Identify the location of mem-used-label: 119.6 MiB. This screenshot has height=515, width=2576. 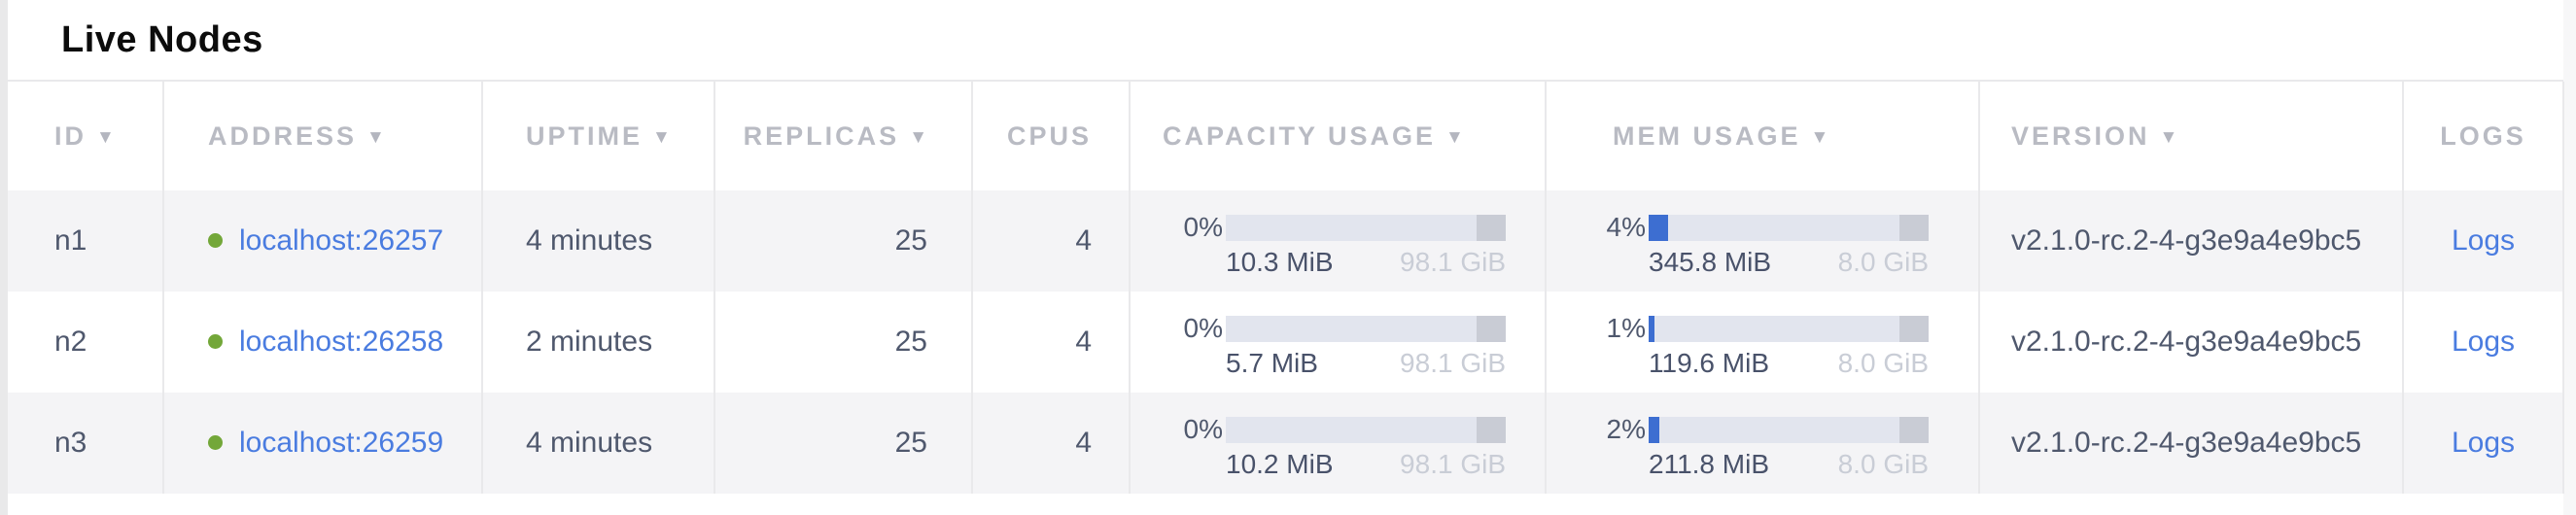
(1709, 363).